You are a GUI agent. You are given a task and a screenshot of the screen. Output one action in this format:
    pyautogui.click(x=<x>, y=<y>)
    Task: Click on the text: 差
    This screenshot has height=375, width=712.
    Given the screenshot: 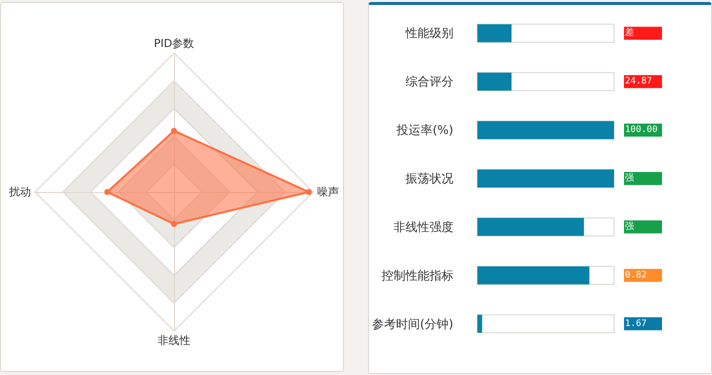 What is the action you would take?
    pyautogui.click(x=629, y=32)
    